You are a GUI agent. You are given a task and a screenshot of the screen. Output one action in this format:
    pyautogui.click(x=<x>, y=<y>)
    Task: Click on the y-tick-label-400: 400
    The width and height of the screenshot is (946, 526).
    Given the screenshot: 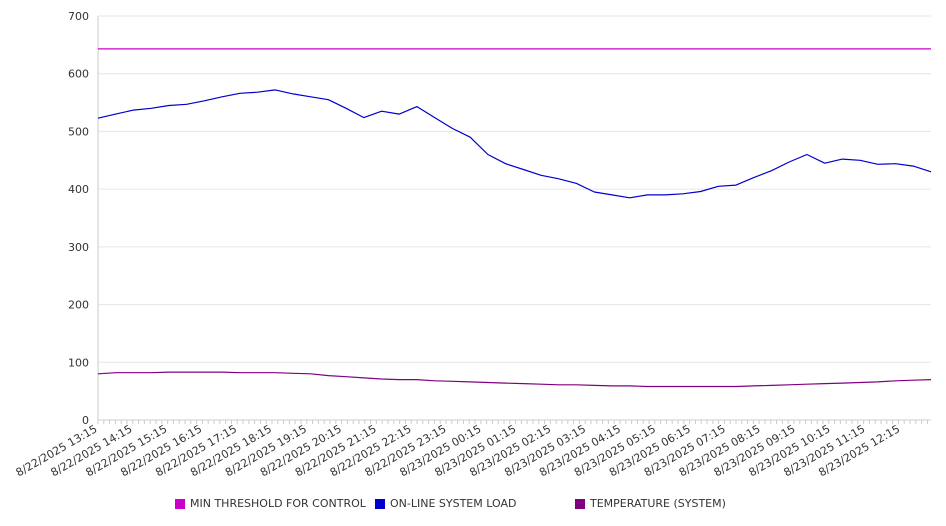 What is the action you would take?
    pyautogui.click(x=78, y=189)
    